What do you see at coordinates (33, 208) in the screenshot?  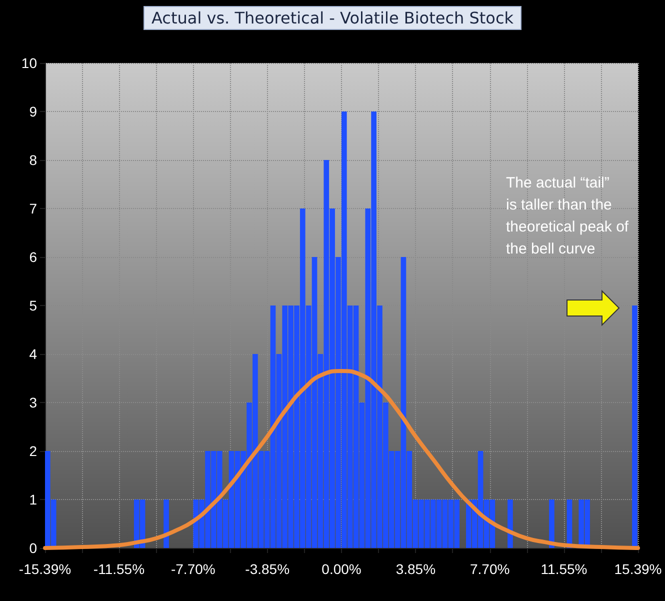 I see `y-tick-label: 7` at bounding box center [33, 208].